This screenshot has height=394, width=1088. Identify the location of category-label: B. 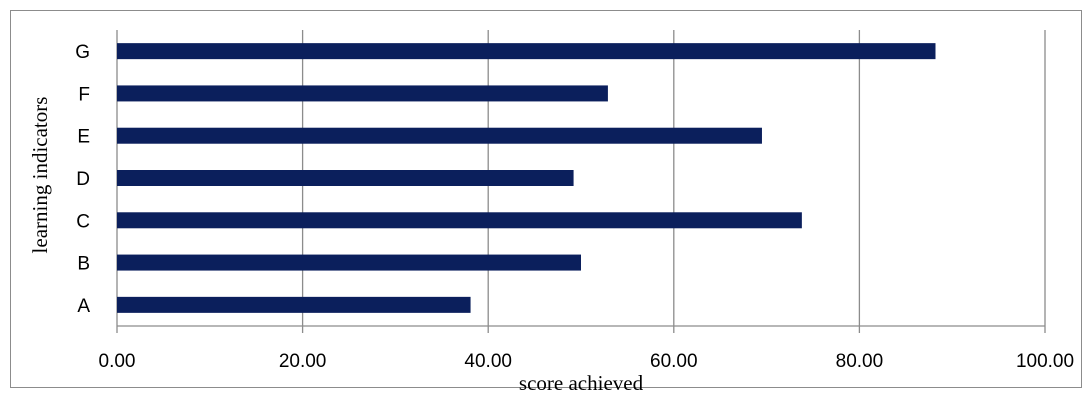
(83, 264).